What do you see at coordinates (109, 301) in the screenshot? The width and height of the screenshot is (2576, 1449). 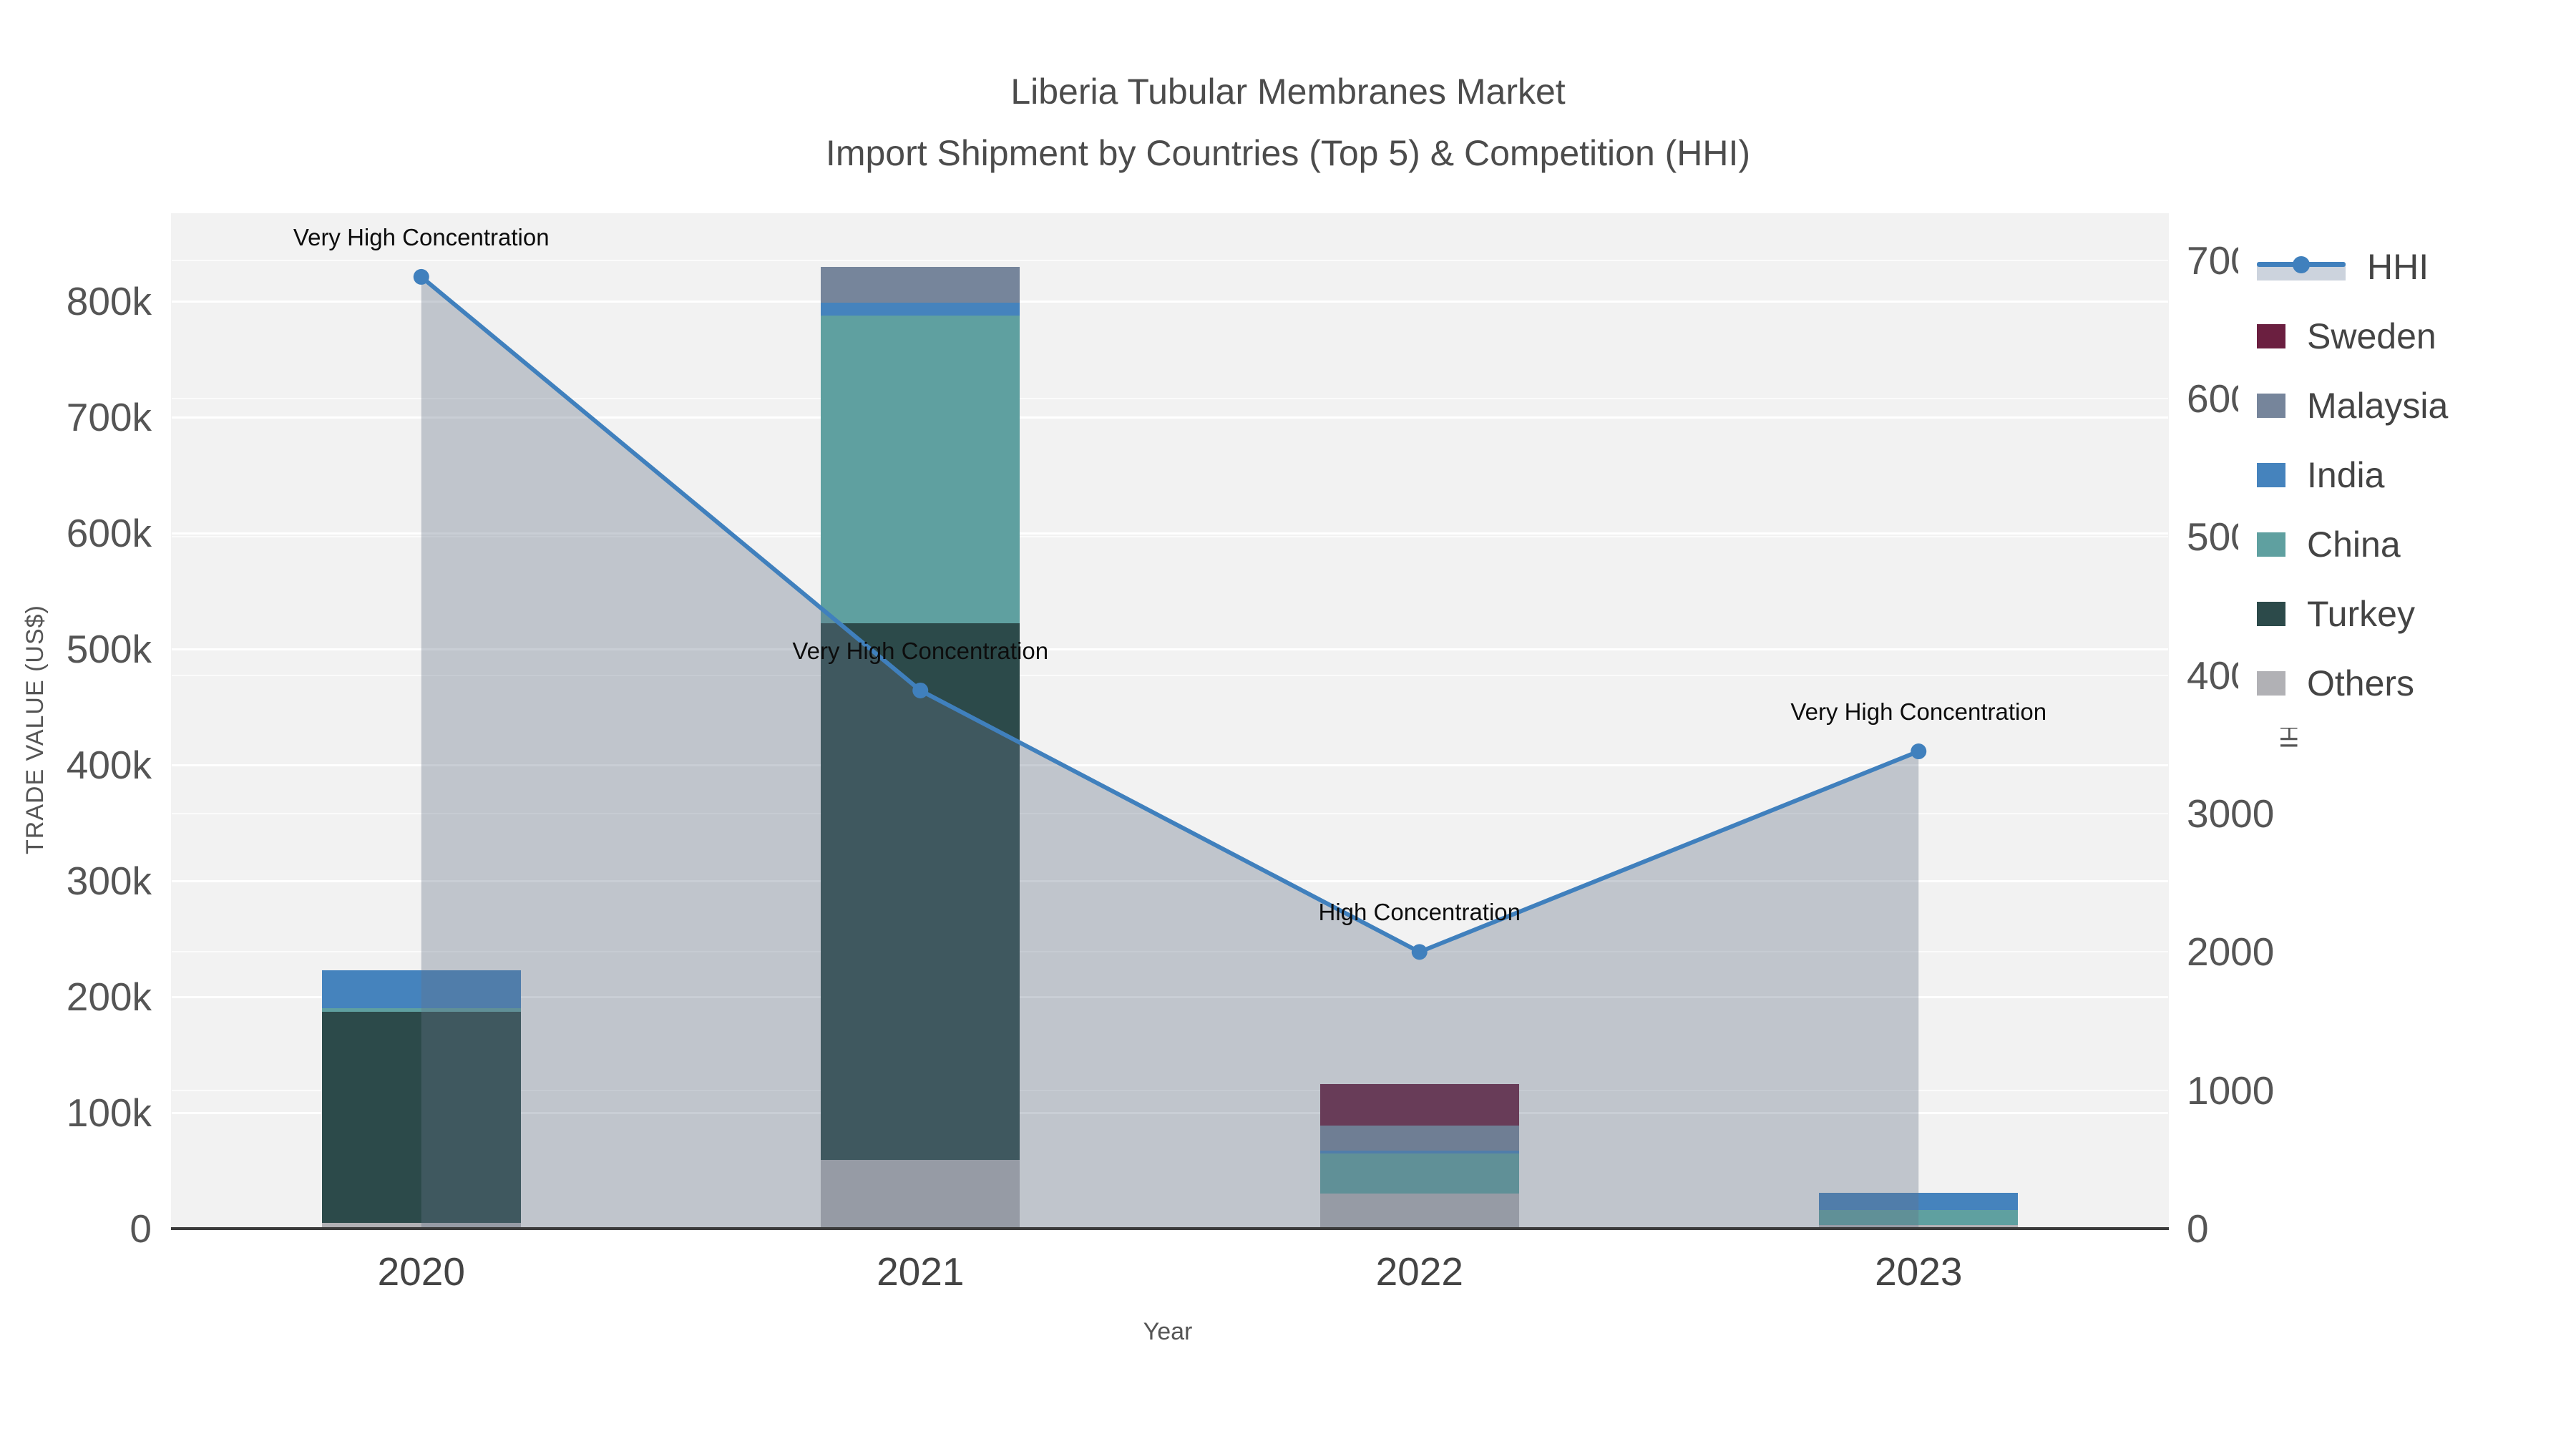 I see `y-left-tick-800k: 800k` at bounding box center [109, 301].